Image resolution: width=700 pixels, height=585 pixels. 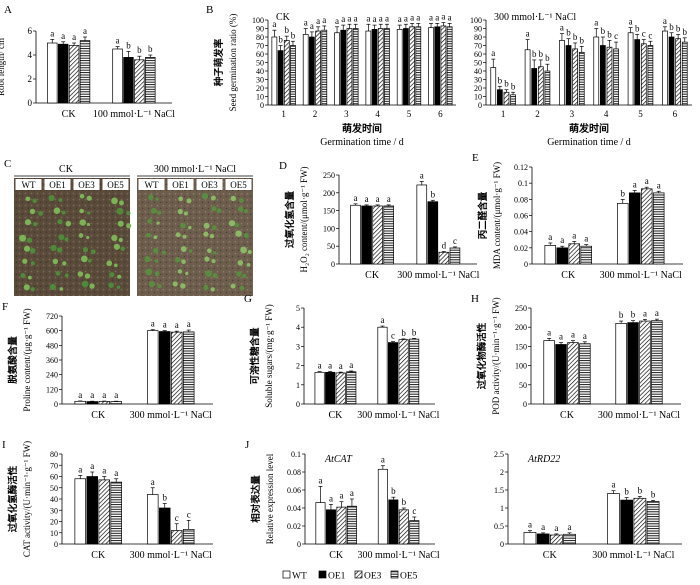 What do you see at coordinates (294, 508) in the screenshot?
I see `y-tick-label: 0.04` at bounding box center [294, 508].